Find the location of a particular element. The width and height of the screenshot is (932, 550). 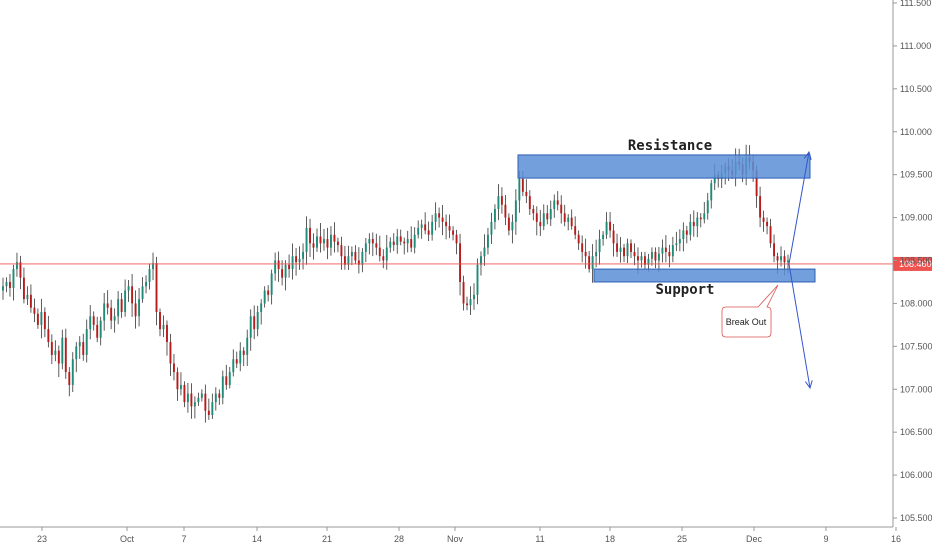

x-tick-label: Oct is located at coordinates (127, 539).